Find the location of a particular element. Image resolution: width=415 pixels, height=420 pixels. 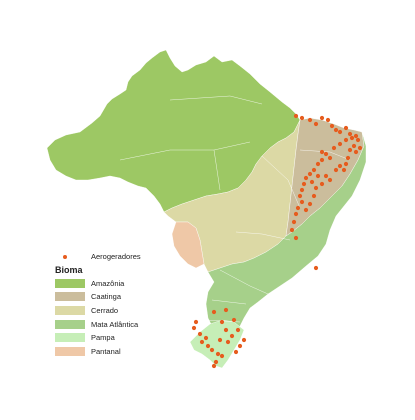

legend-swatch-amazonia is located at coordinates (70, 283).